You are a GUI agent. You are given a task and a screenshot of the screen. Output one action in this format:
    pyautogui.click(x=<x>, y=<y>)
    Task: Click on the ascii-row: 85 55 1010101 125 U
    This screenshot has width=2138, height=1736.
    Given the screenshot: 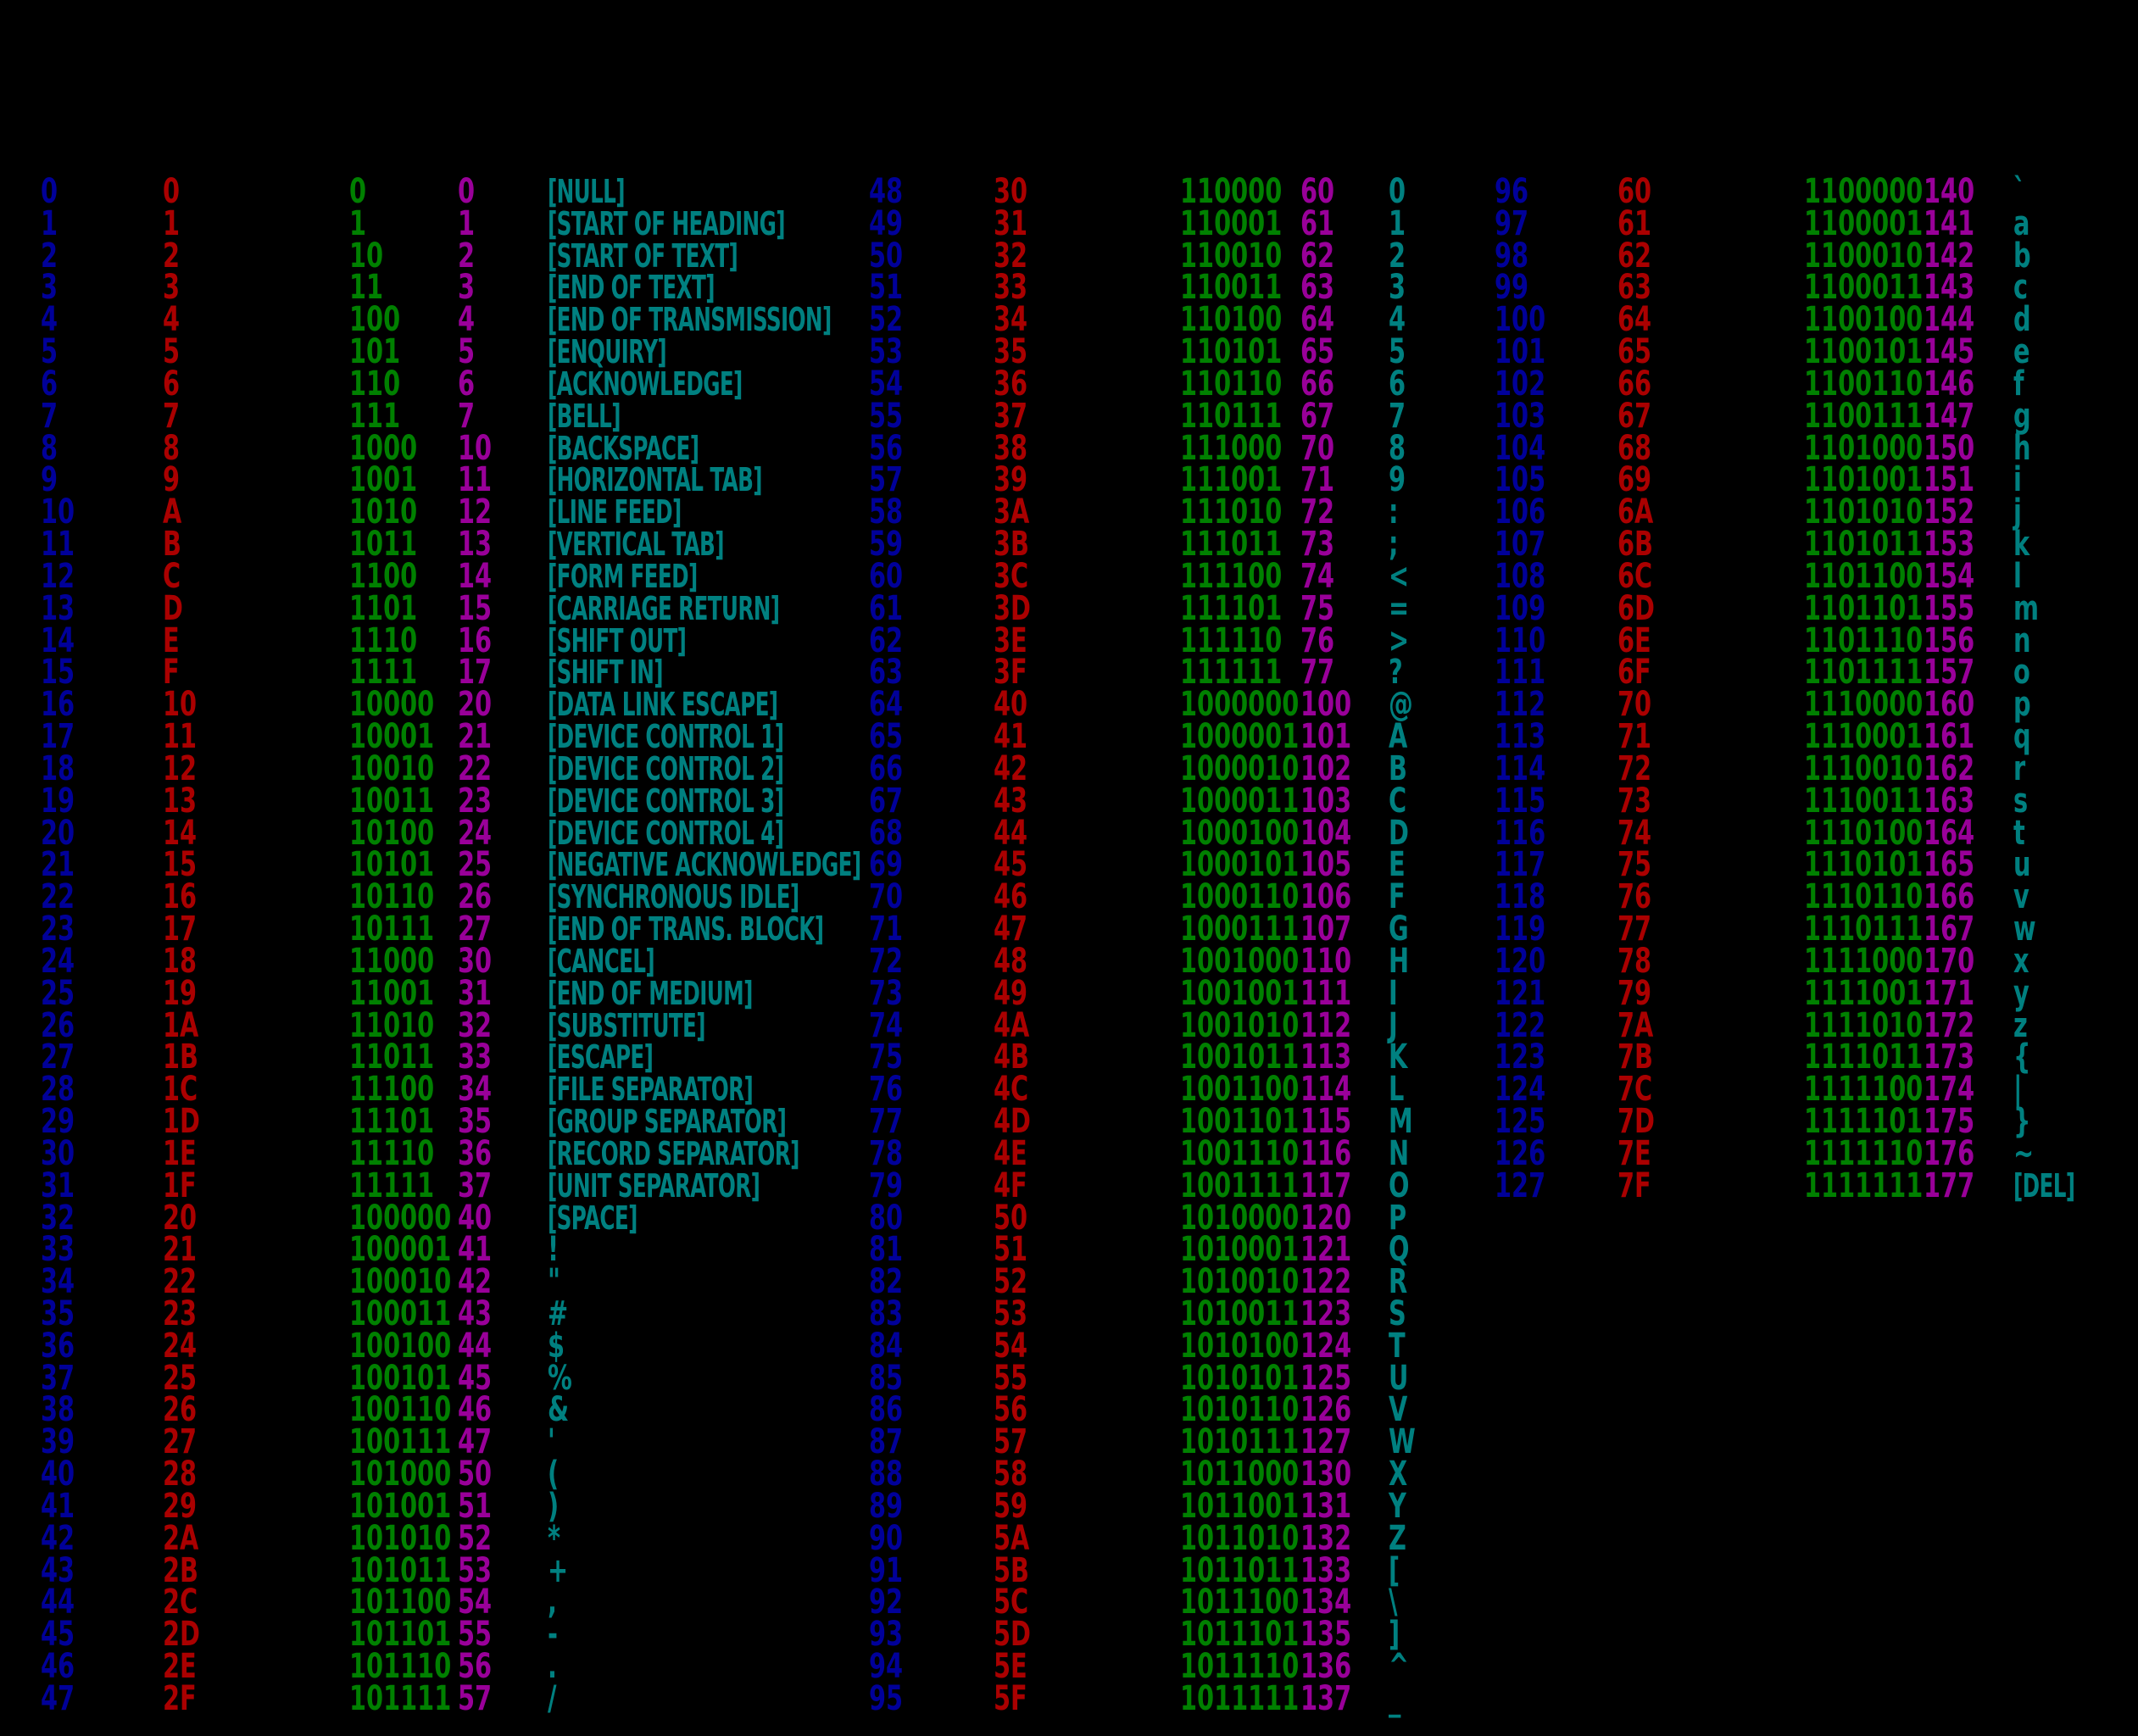 What is the action you would take?
    pyautogui.click(x=1147, y=1378)
    